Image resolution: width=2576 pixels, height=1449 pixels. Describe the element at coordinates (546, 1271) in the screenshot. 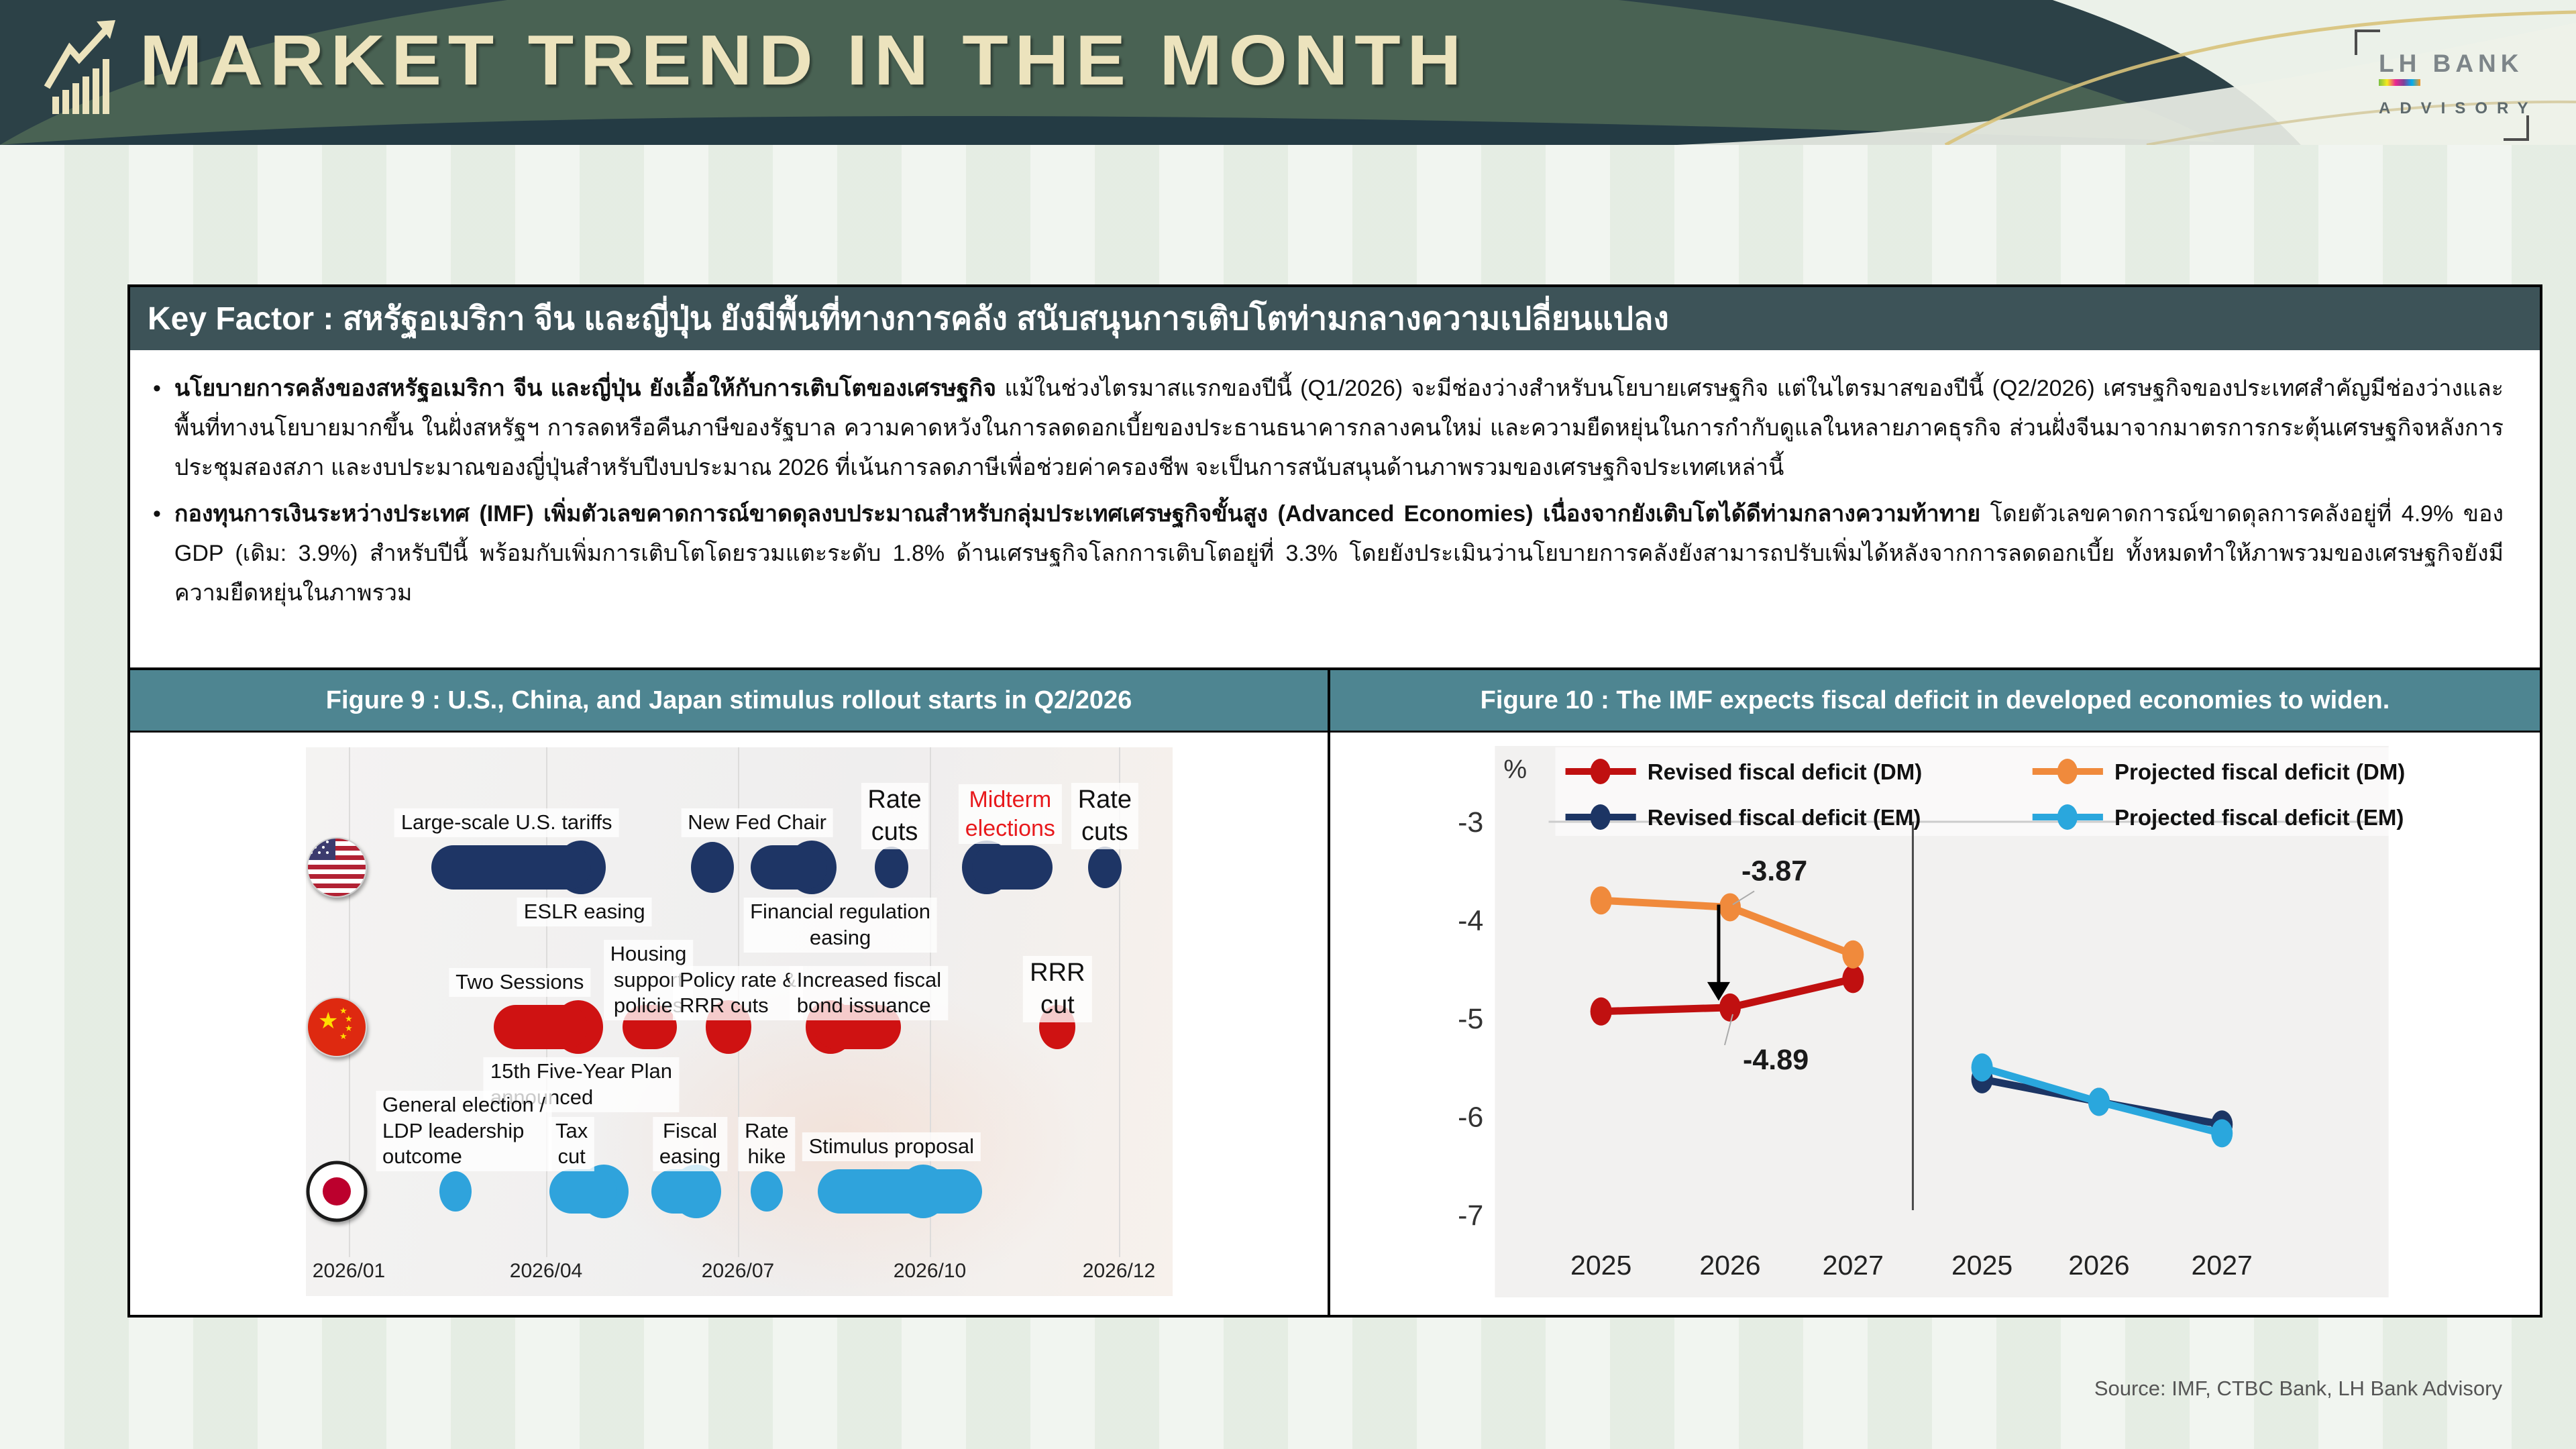

I see `timeline-axis-label: 2026/04` at that location.